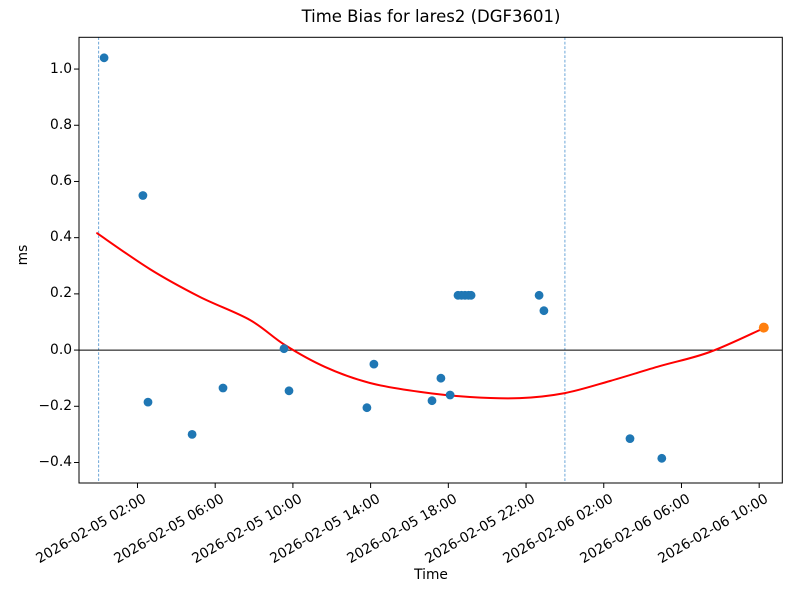 This screenshot has height=600, width=800. I want to click on y-tick-label: 0.8, so click(61, 124).